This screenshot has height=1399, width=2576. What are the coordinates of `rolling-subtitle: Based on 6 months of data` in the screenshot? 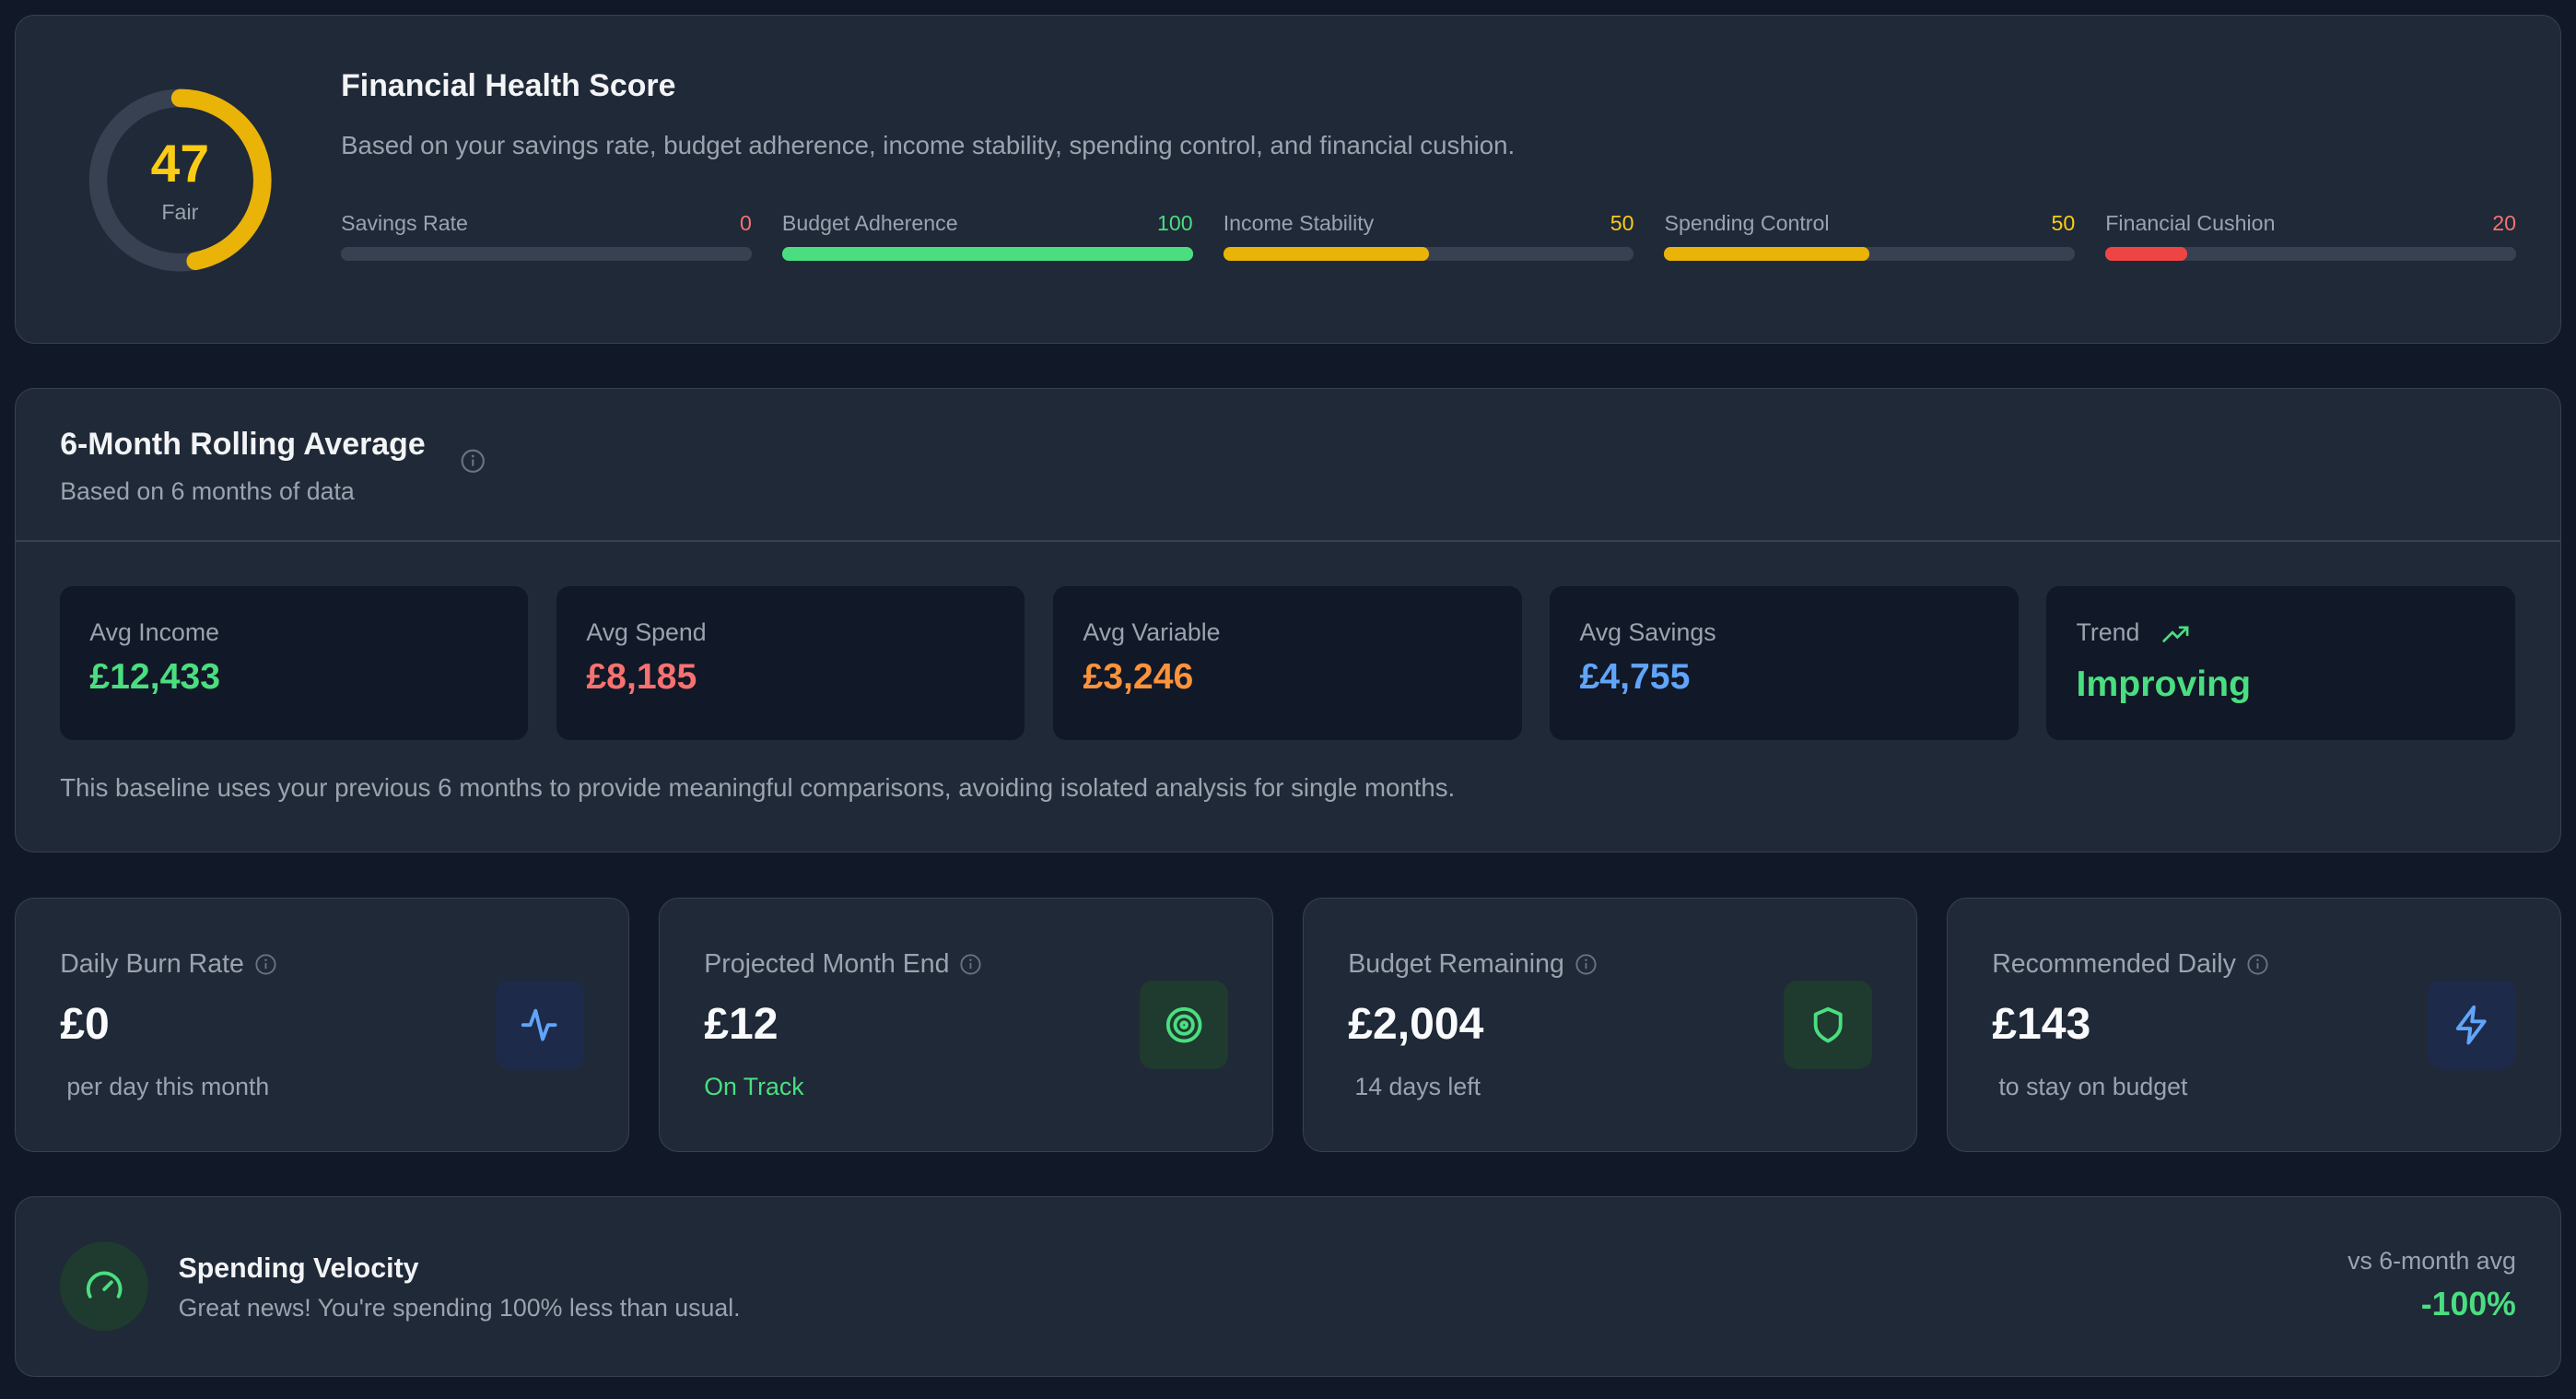 It's located at (207, 492).